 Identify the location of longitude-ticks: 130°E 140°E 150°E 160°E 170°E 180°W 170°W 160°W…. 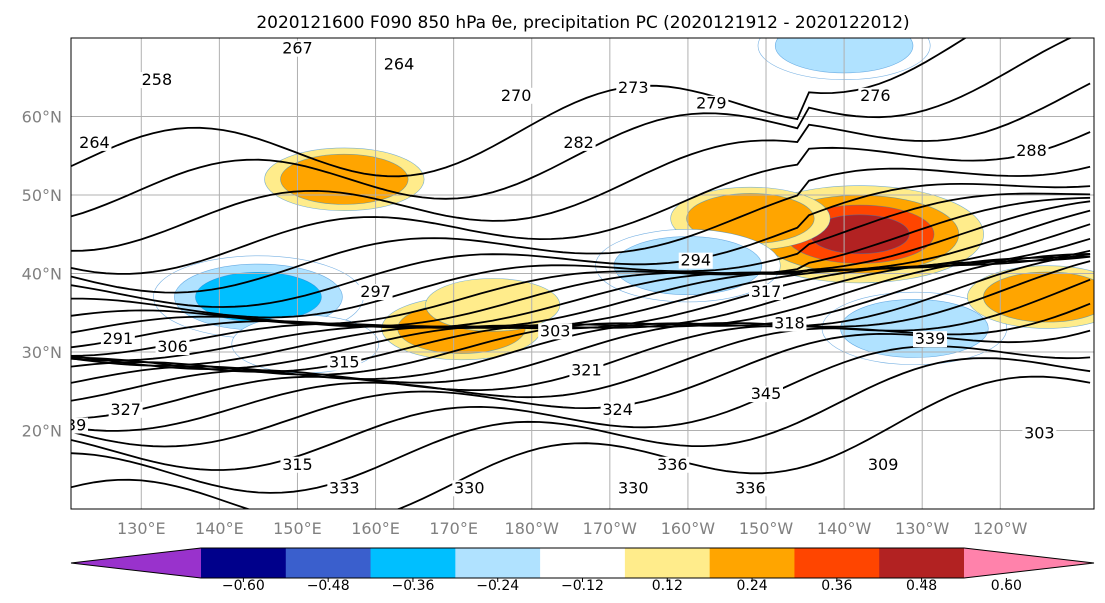
(572, 528).